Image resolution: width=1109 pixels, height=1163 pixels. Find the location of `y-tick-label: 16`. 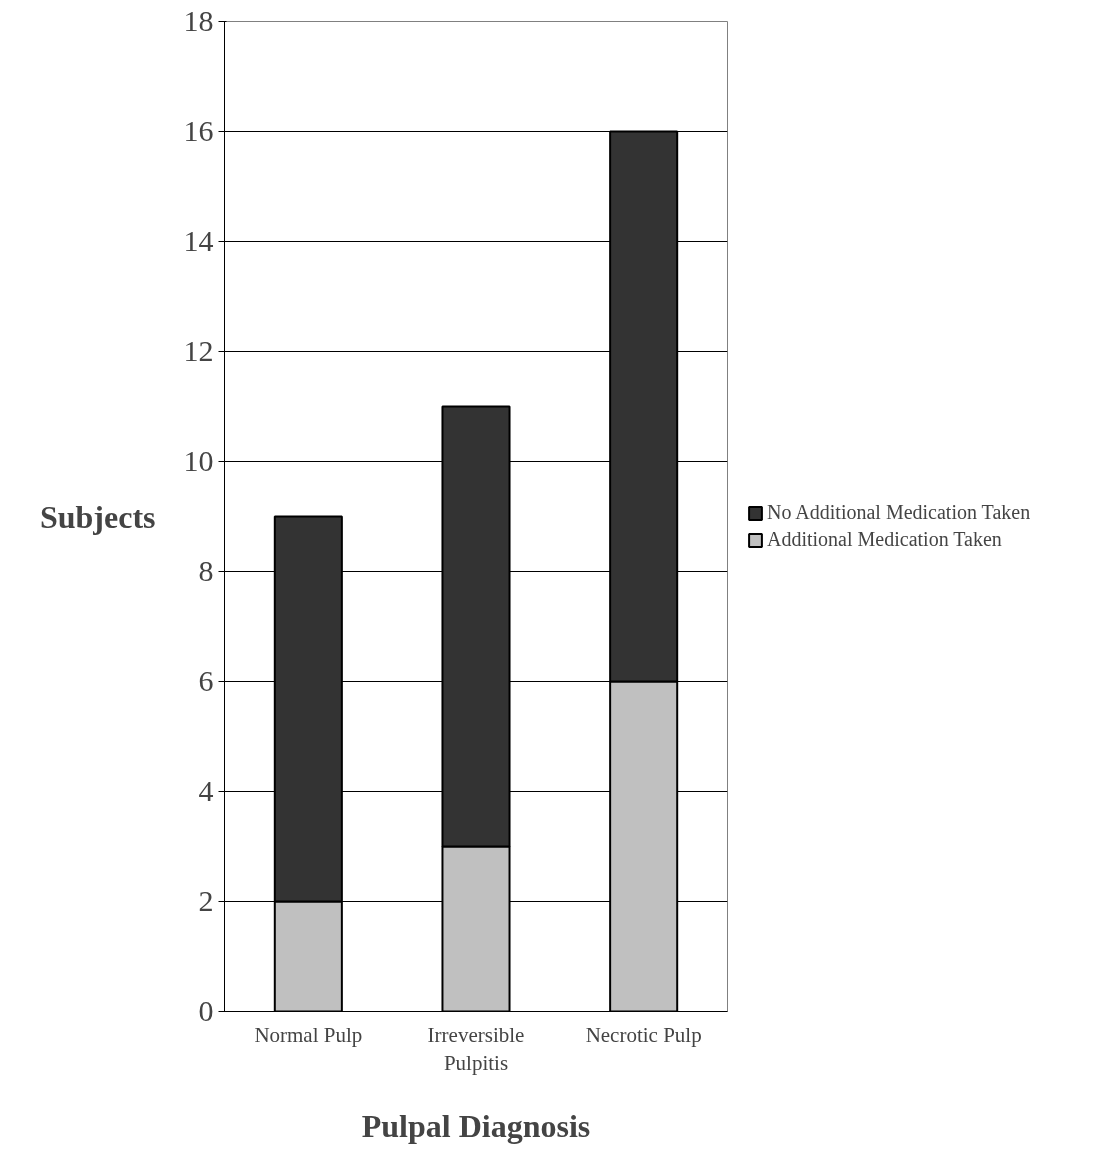

y-tick-label: 16 is located at coordinates (198, 130).